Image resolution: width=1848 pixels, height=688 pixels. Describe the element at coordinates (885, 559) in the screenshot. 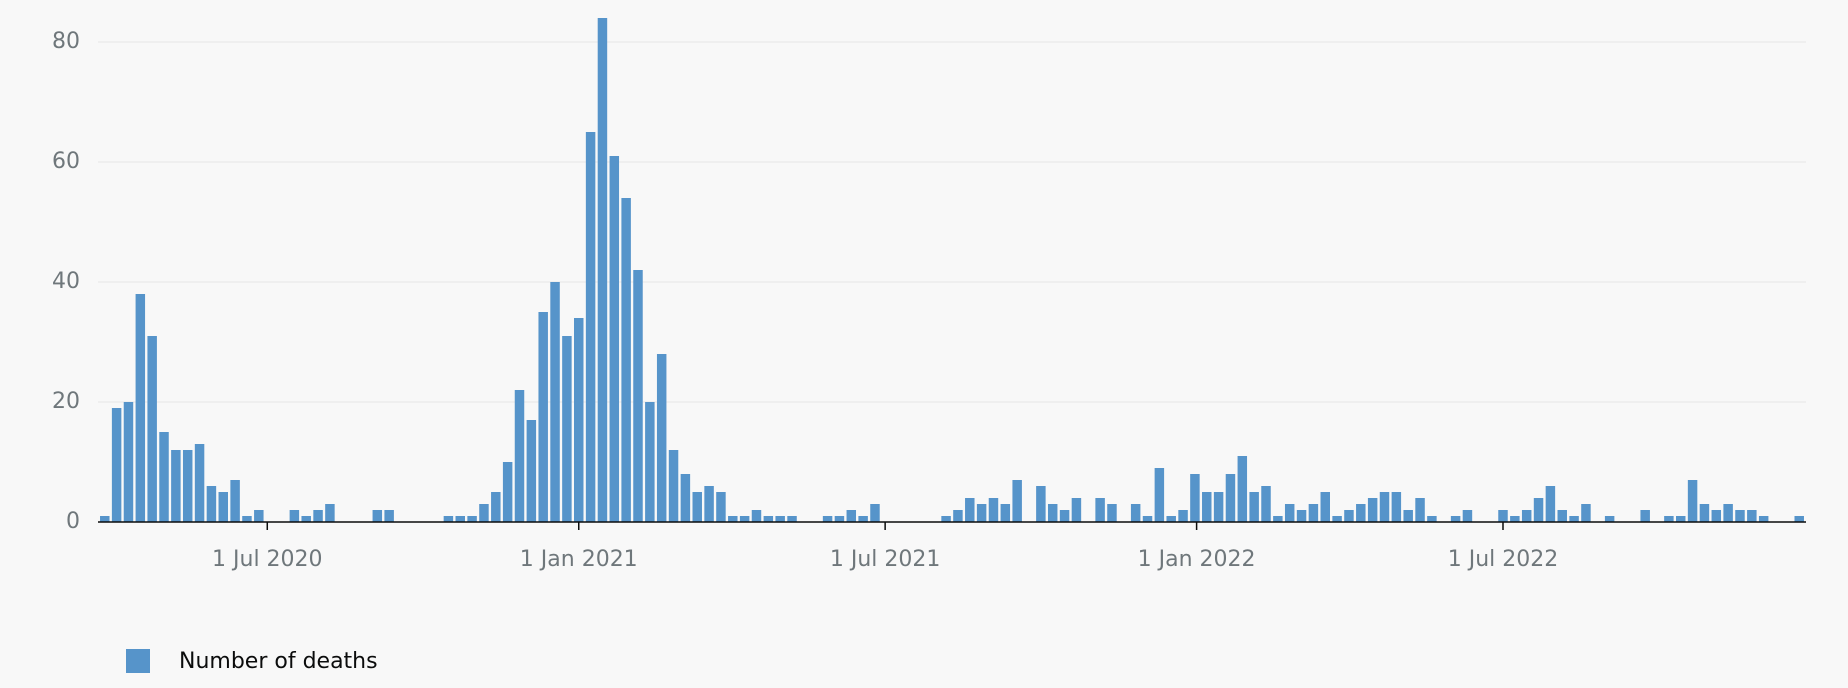

I see `x-tick-label: 1 Jul 2021` at that location.